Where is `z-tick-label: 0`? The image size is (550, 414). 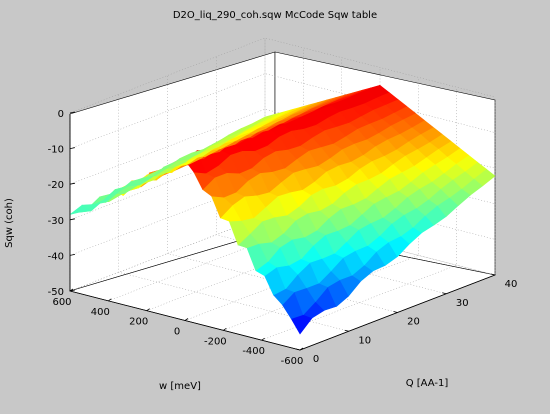
z-tick-label: 0 is located at coordinates (61, 114).